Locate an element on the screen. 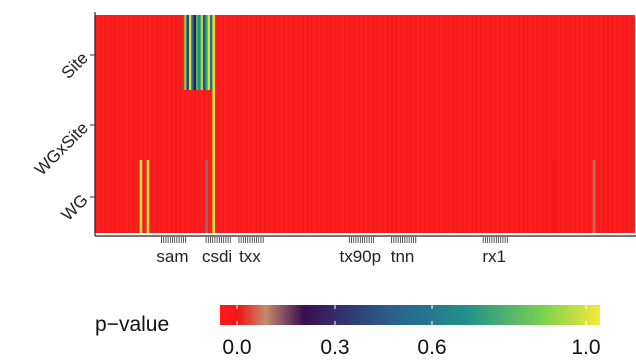 This screenshot has width=636, height=362. legend-tick-label: 0.3 is located at coordinates (334, 347).